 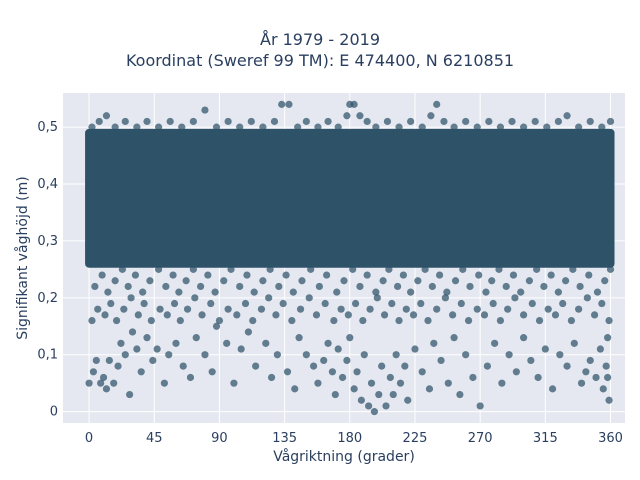 I want to click on y-axis-label: Signifikant våghöjd (m), so click(x=22, y=257).